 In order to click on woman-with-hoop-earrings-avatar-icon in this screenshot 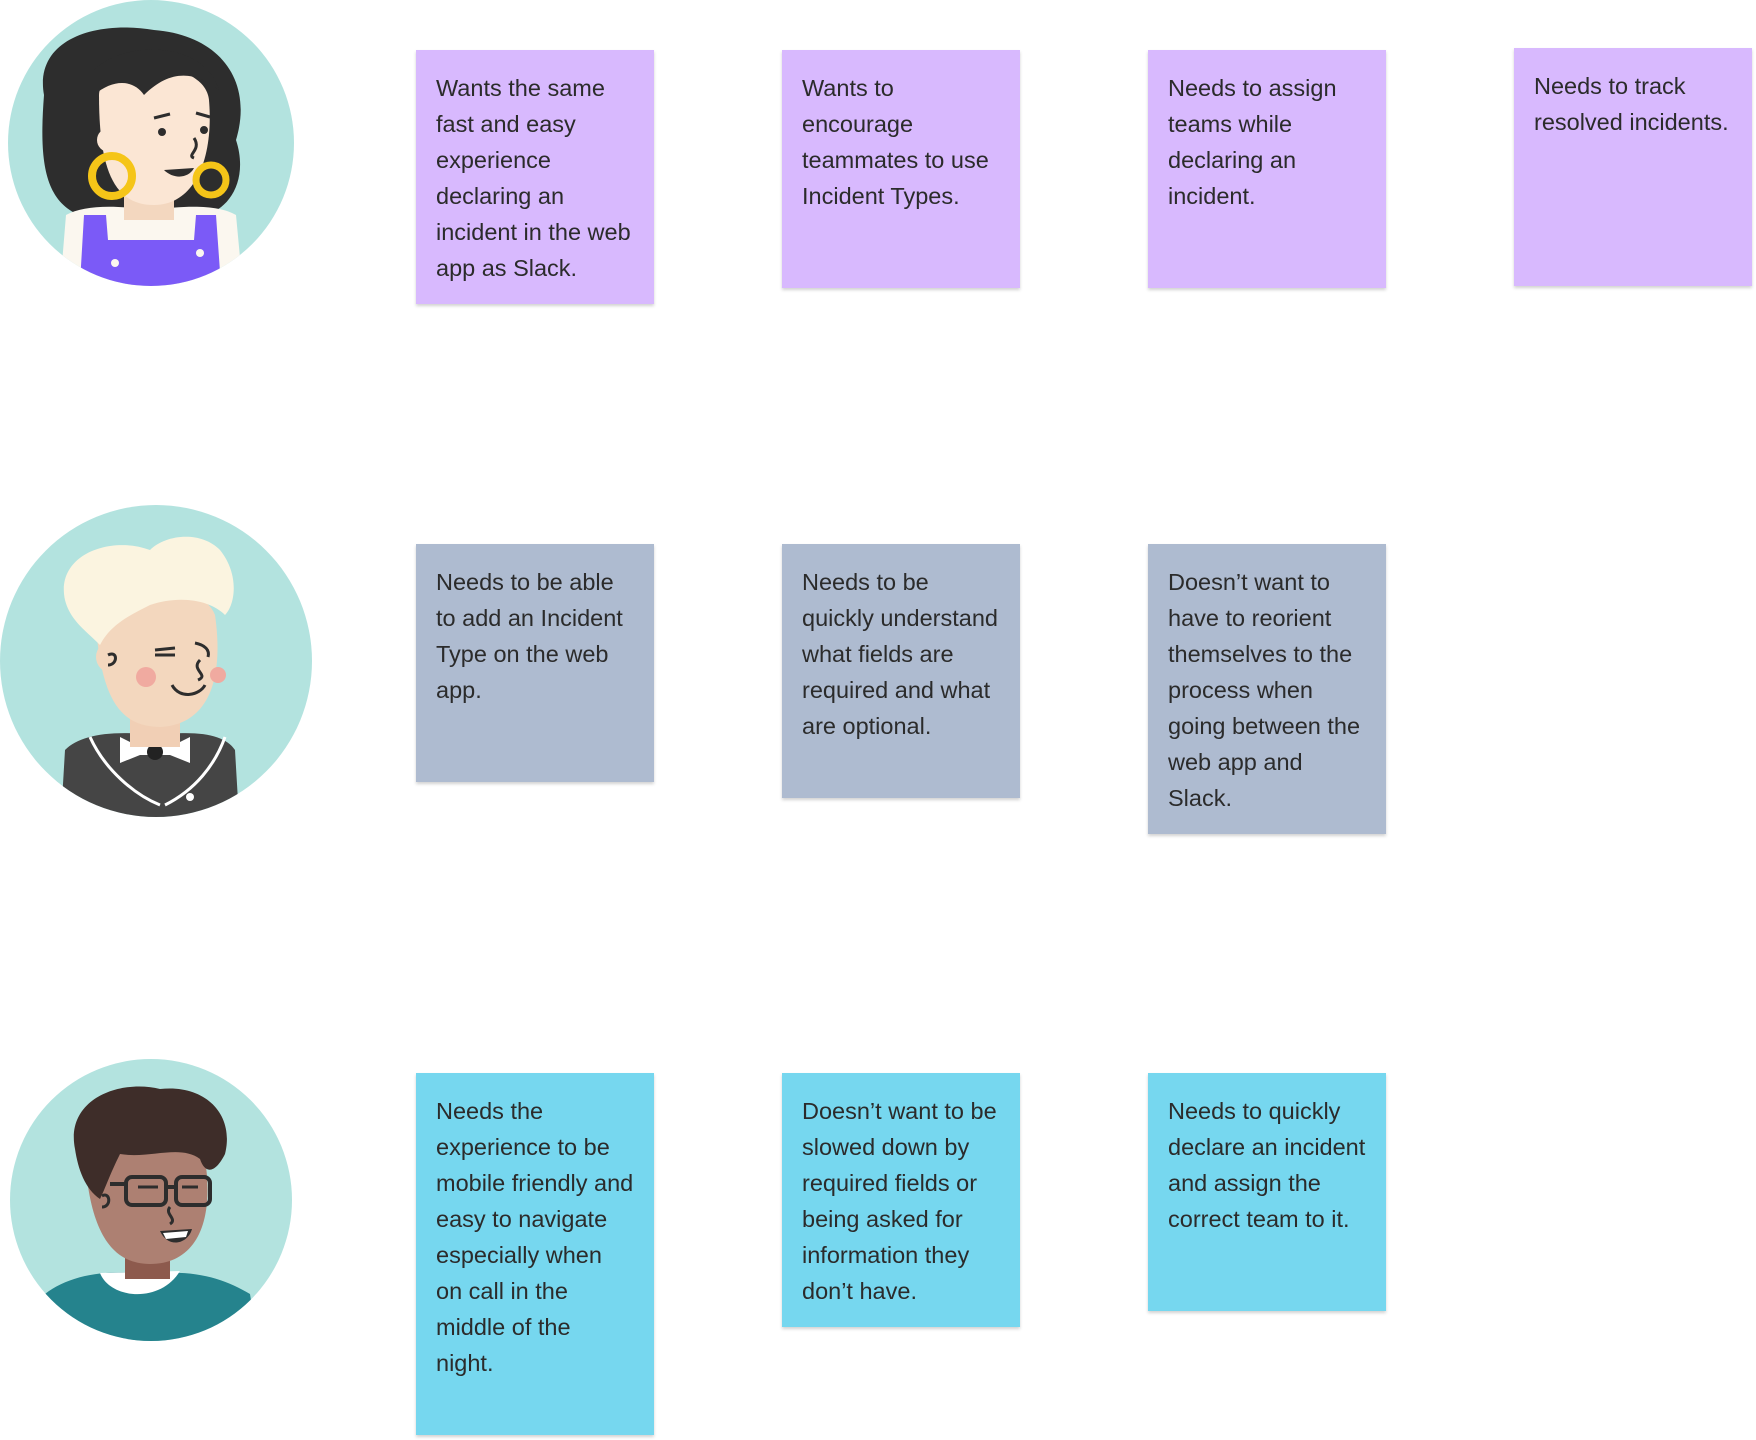, I will do `click(151, 147)`.